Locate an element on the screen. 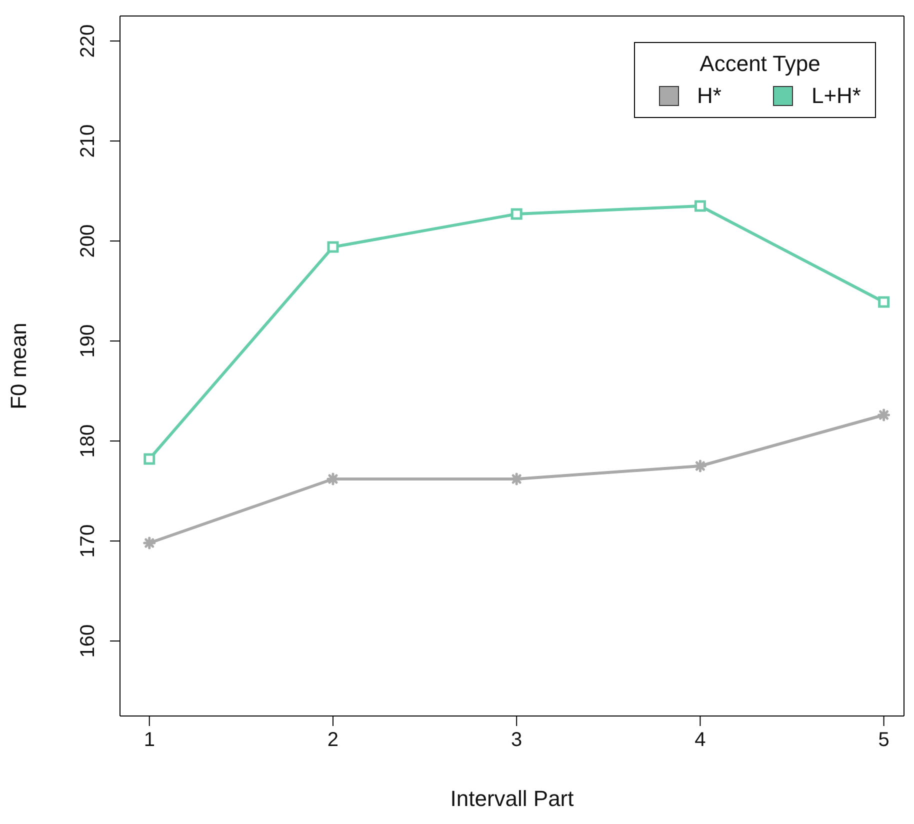 This screenshot has height=824, width=914. y-tick-label: 180 is located at coordinates (88, 441).